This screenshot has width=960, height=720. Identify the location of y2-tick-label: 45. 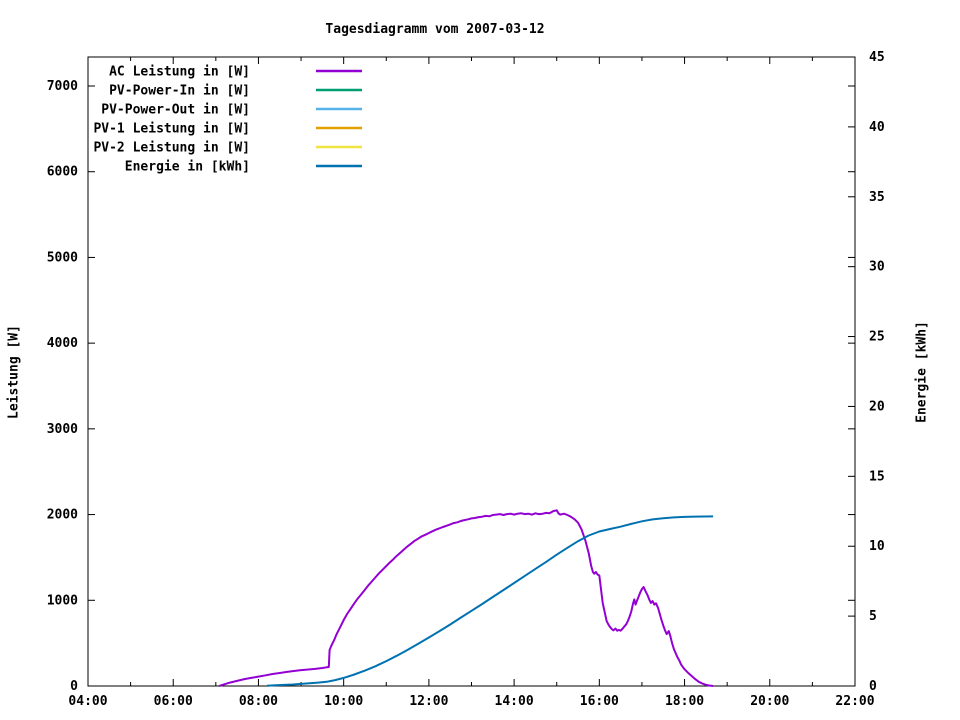
(877, 57).